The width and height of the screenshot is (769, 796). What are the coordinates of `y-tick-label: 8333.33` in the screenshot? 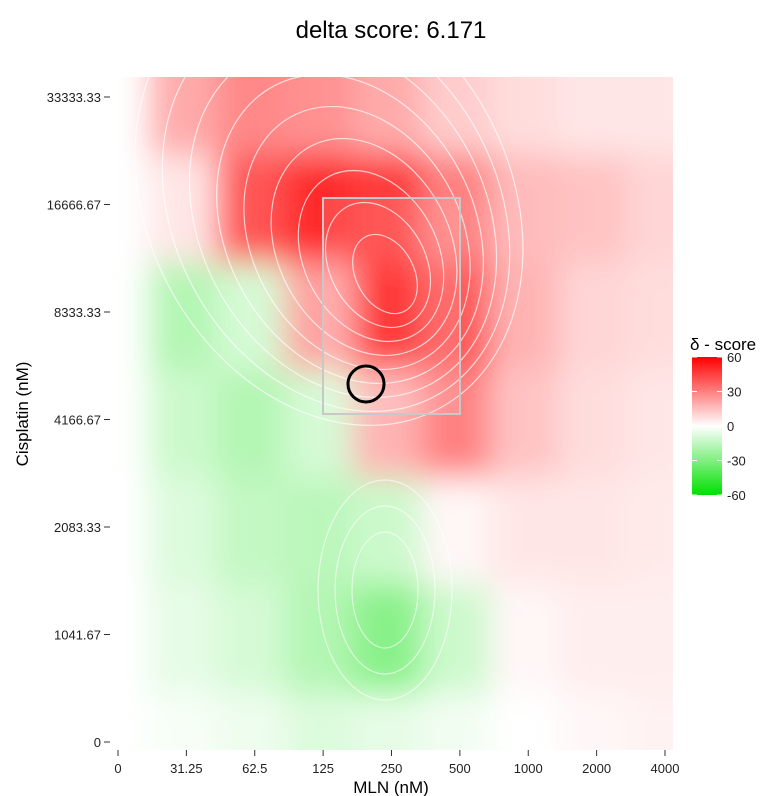 It's located at (77, 312).